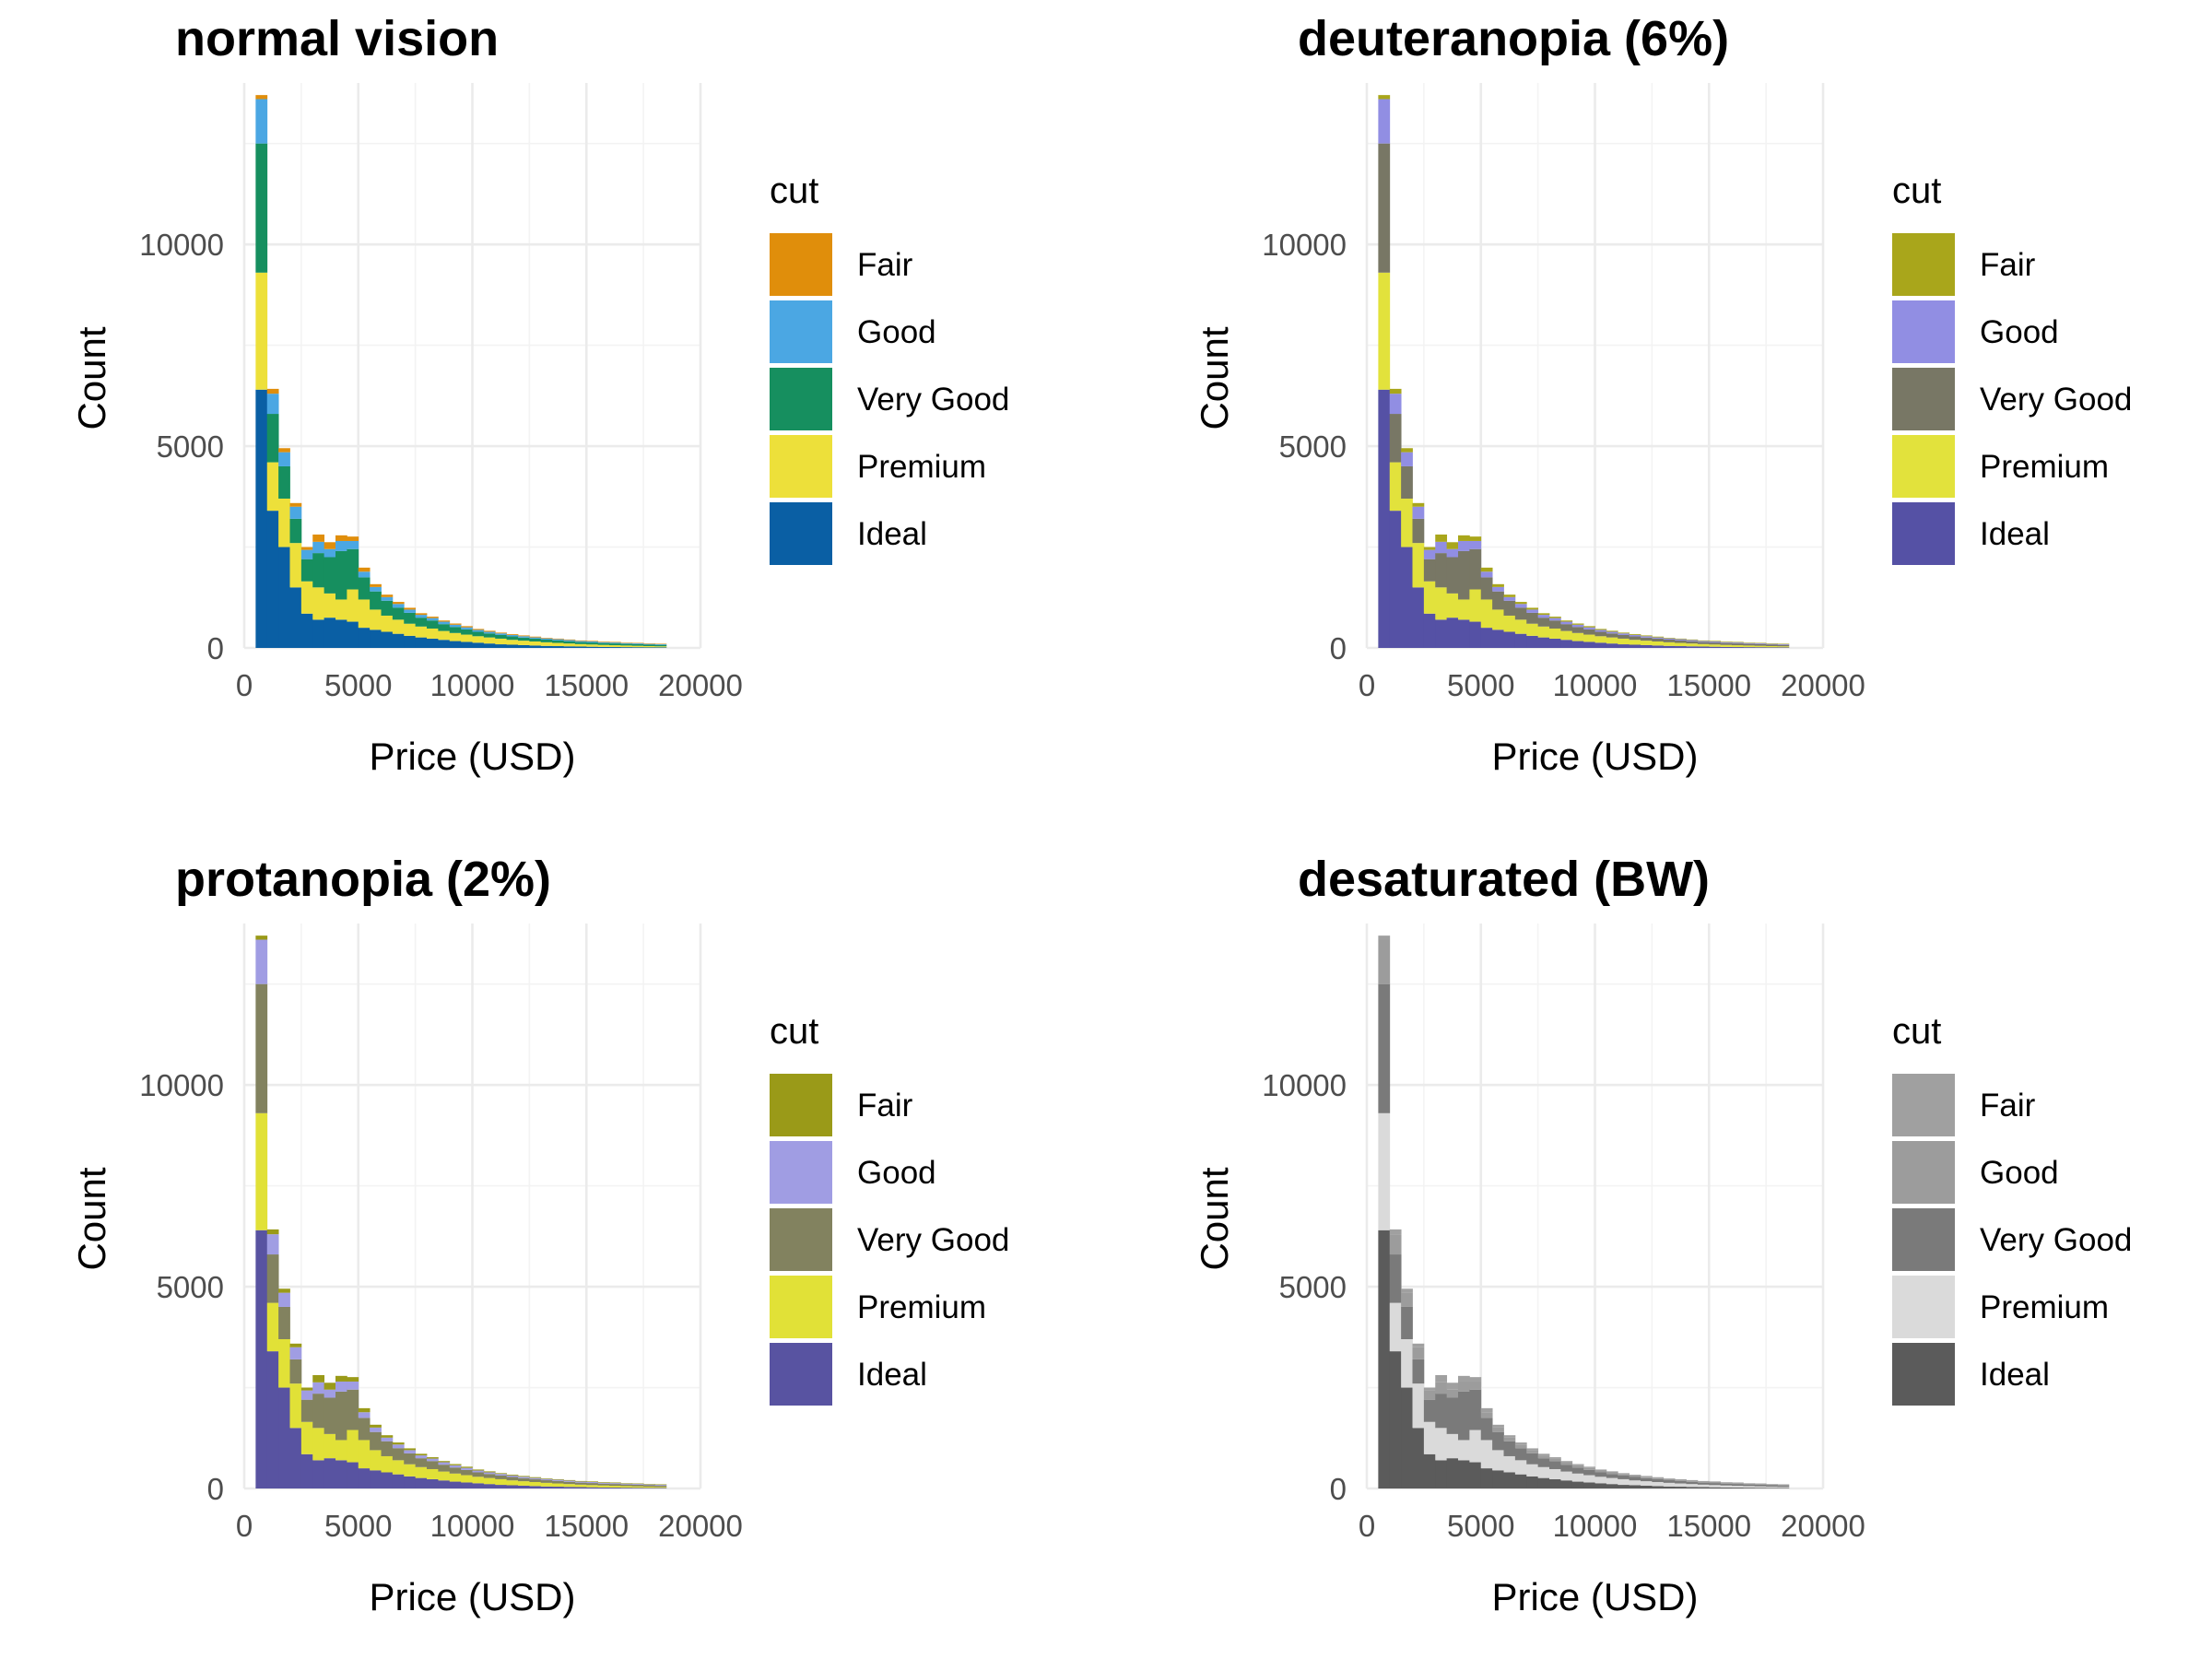  I want to click on legend-label-good: Good, so click(2019, 332).